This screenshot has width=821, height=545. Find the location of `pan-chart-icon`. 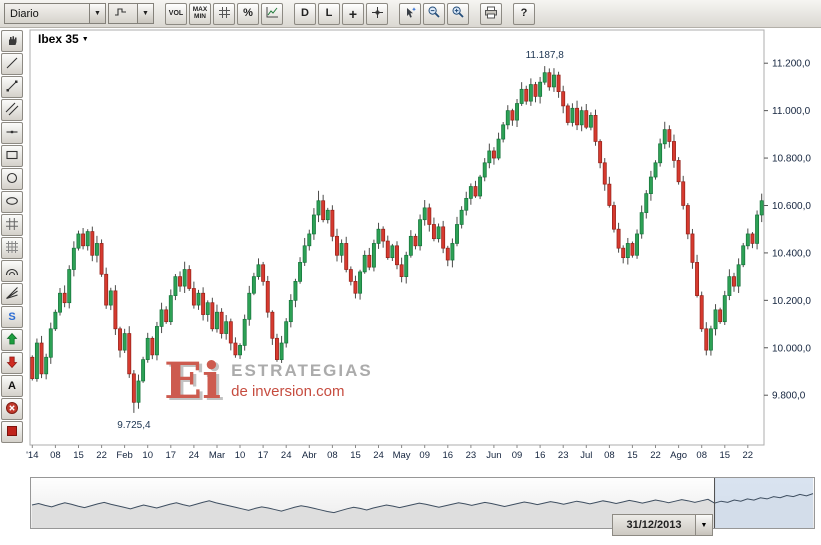

pan-chart-icon is located at coordinates (272, 14).